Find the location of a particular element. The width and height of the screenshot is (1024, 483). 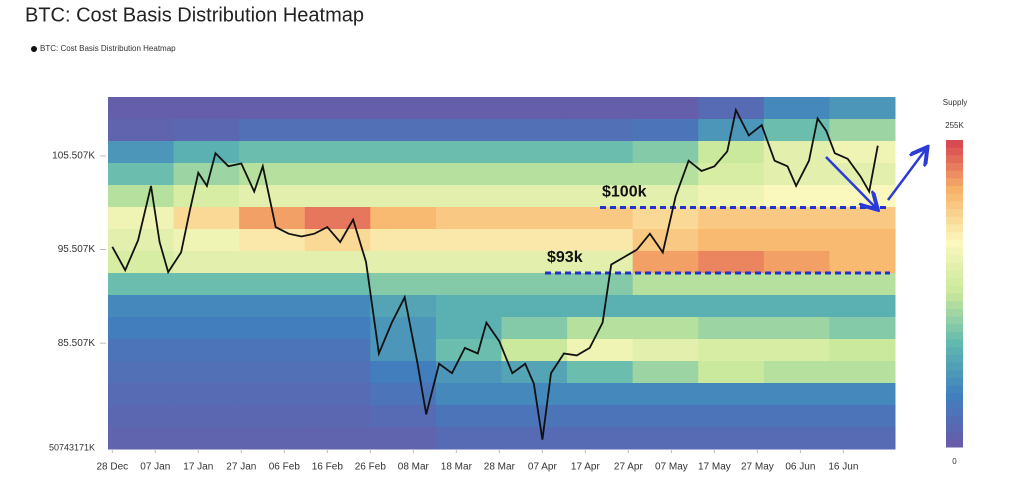

x-tick-label: 28 Dec is located at coordinates (112, 467).